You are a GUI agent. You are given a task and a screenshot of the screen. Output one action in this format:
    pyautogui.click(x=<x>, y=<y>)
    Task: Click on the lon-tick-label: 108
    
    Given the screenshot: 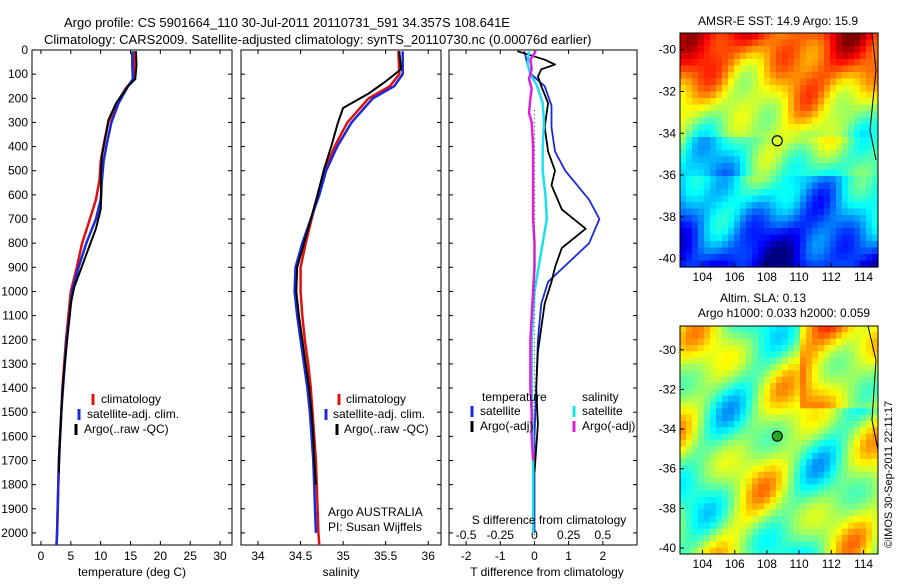 What is the action you would take?
    pyautogui.click(x=767, y=564)
    